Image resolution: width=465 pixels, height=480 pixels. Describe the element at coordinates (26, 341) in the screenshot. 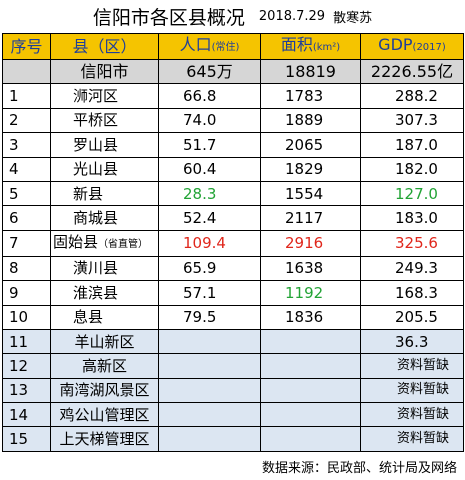

I see `district-index: 11` at that location.